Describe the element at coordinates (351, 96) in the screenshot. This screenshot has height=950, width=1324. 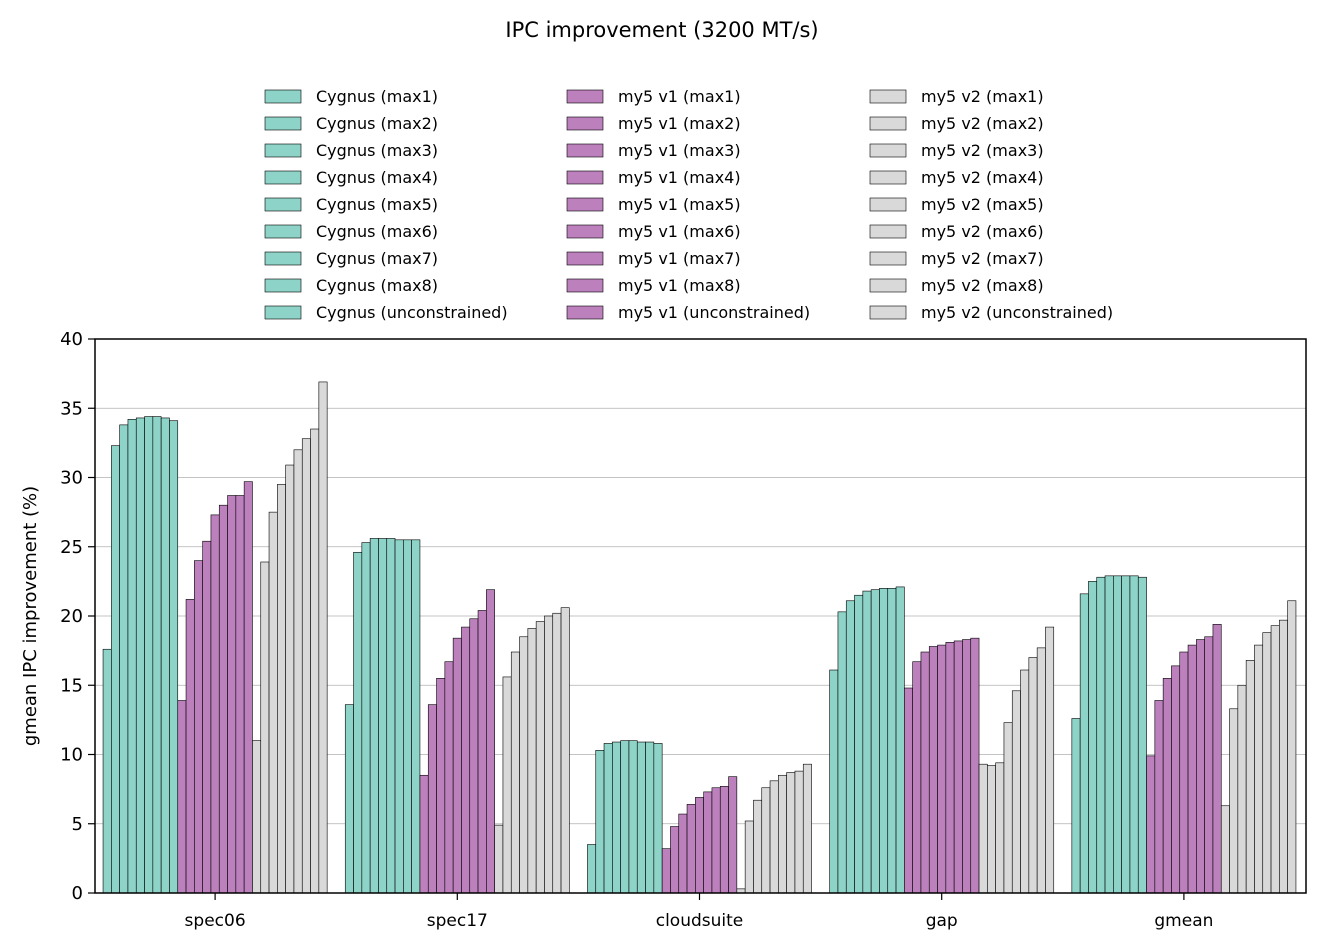
I see `legend-item: Cygnus (max1)` at that location.